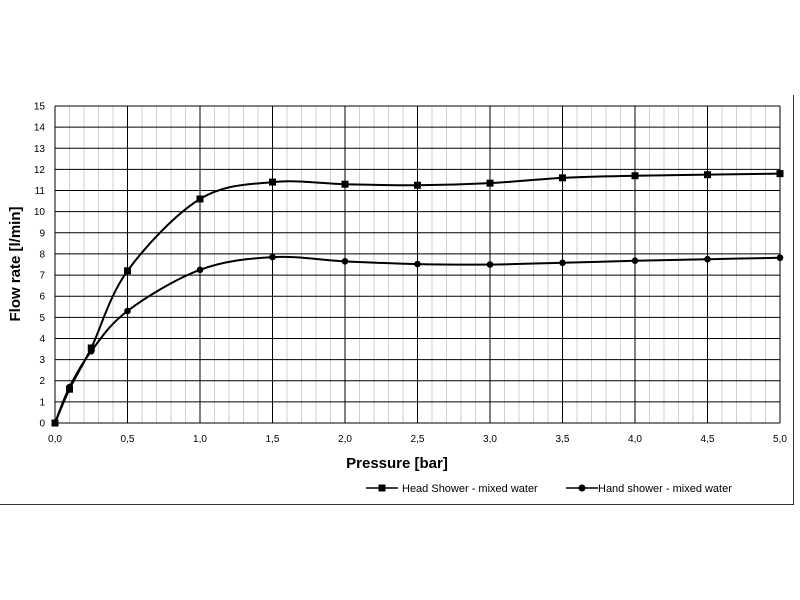  What do you see at coordinates (708, 439) in the screenshot?
I see `x-tick-label: 4,5` at bounding box center [708, 439].